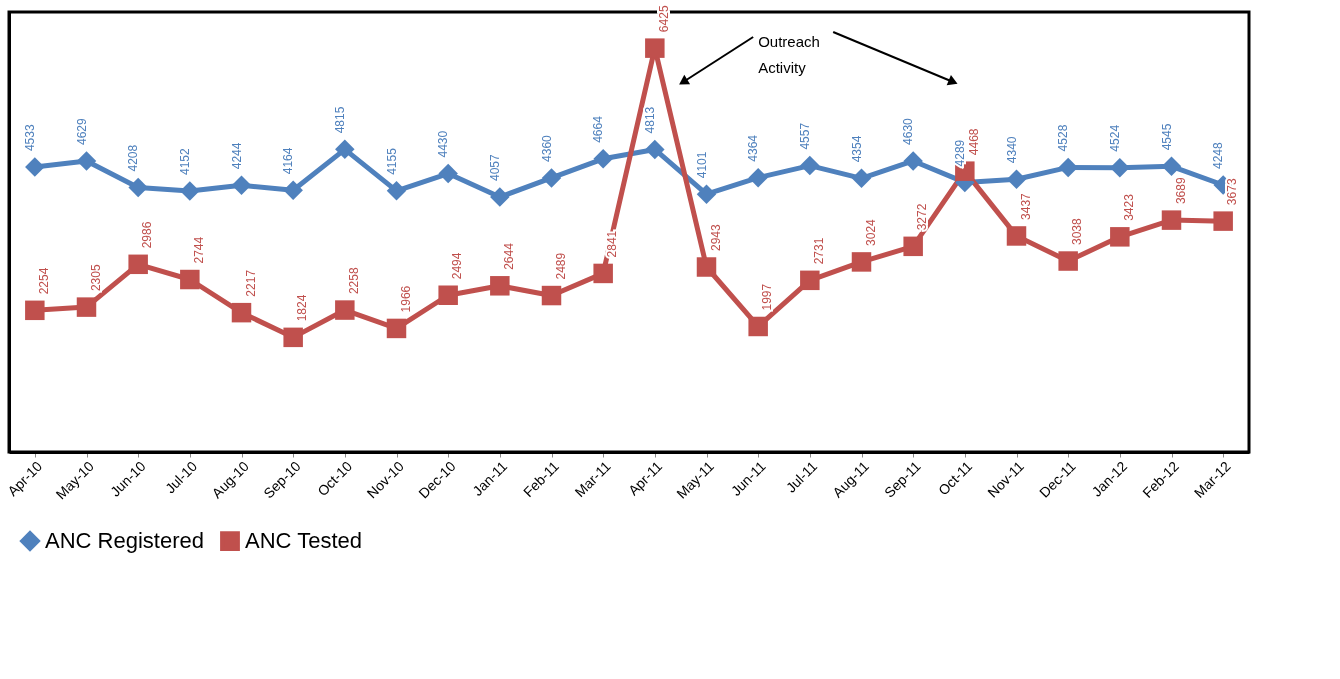 Image resolution: width=1340 pixels, height=679 pixels. I want to click on data-label: 4813, so click(649, 120).